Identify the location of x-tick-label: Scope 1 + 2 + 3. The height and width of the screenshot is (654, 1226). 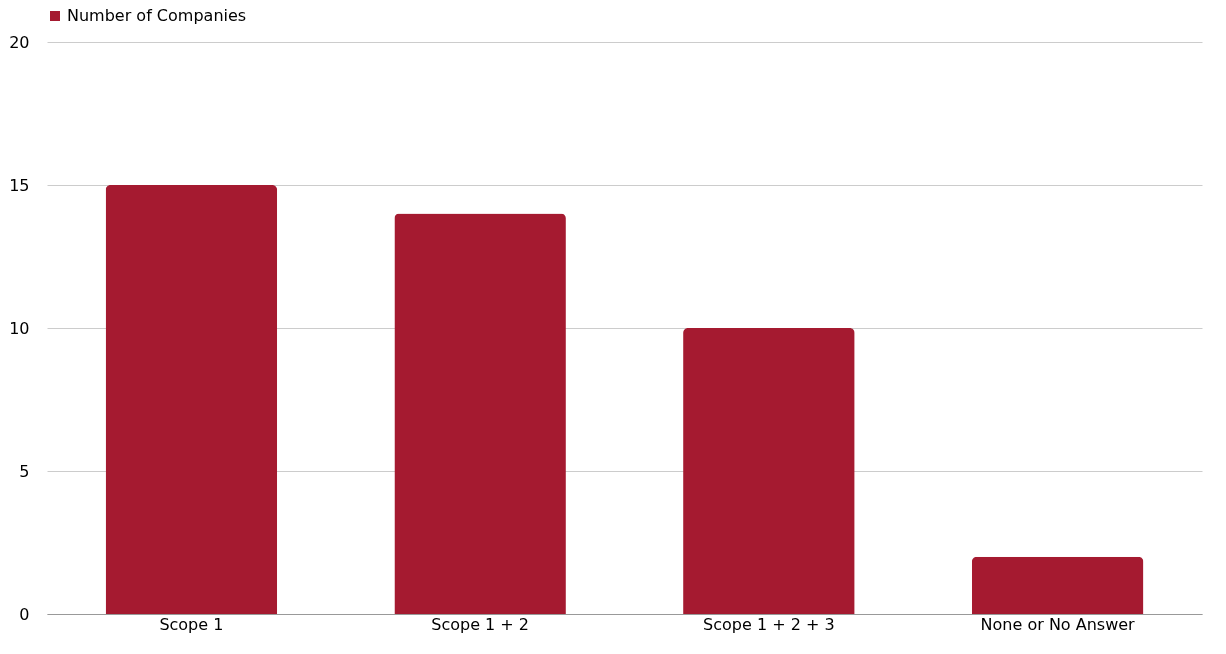
(769, 624).